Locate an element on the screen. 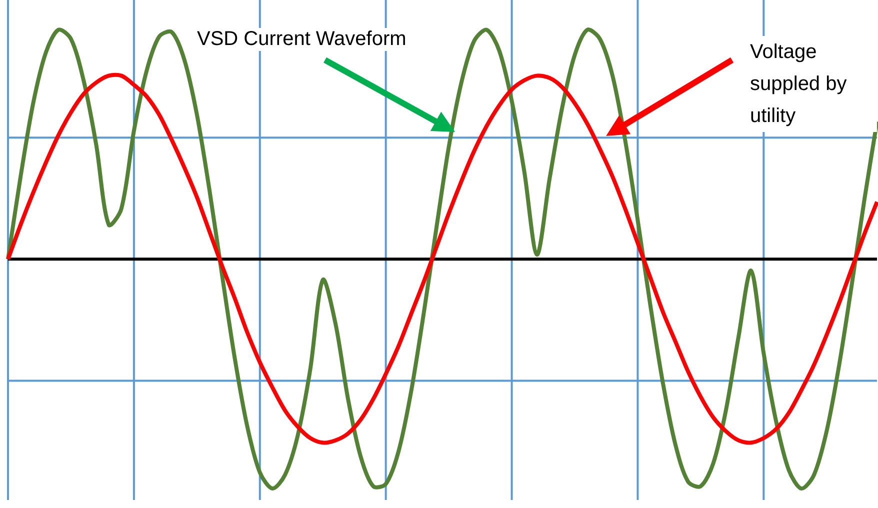  annotation: Voltage suppled by utility is located at coordinates (812, 84).